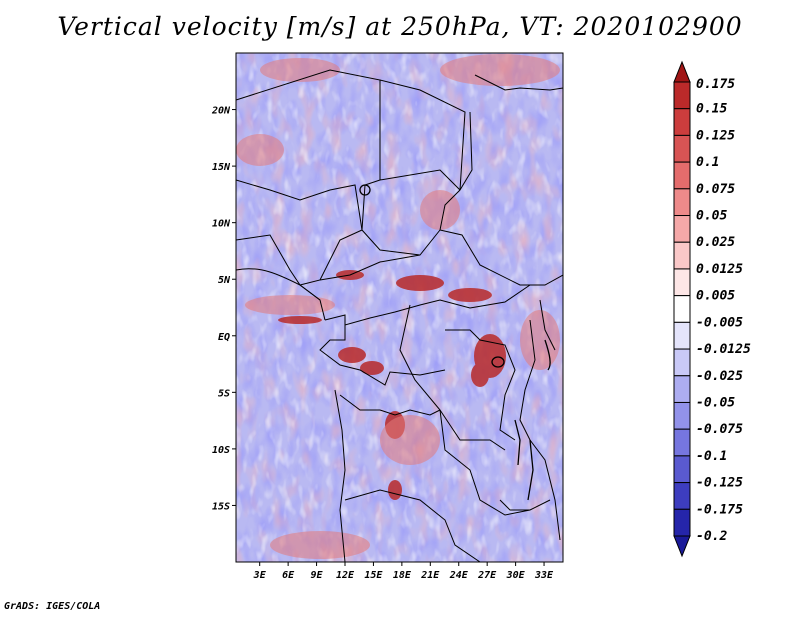 This screenshot has height=618, width=800. What do you see at coordinates (711, 536) in the screenshot?
I see `colorbar-level-label: -0.2` at bounding box center [711, 536].